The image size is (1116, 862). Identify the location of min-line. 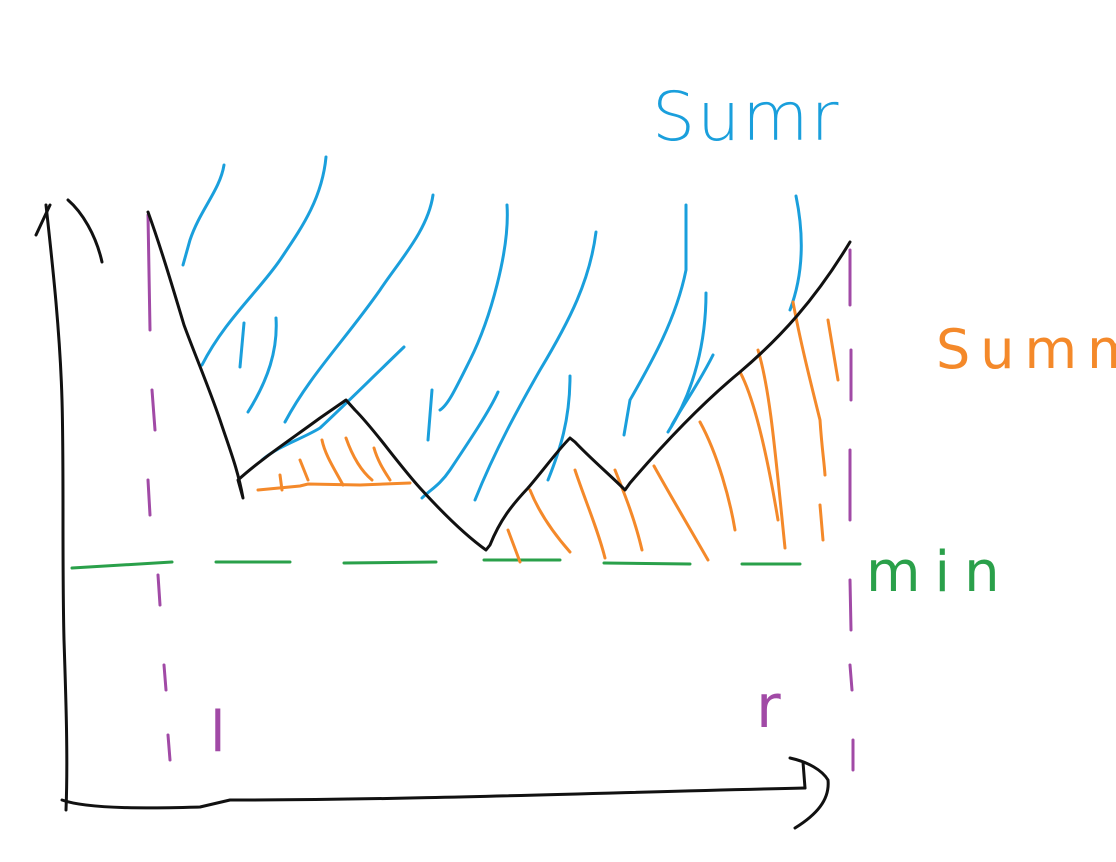
(436, 564).